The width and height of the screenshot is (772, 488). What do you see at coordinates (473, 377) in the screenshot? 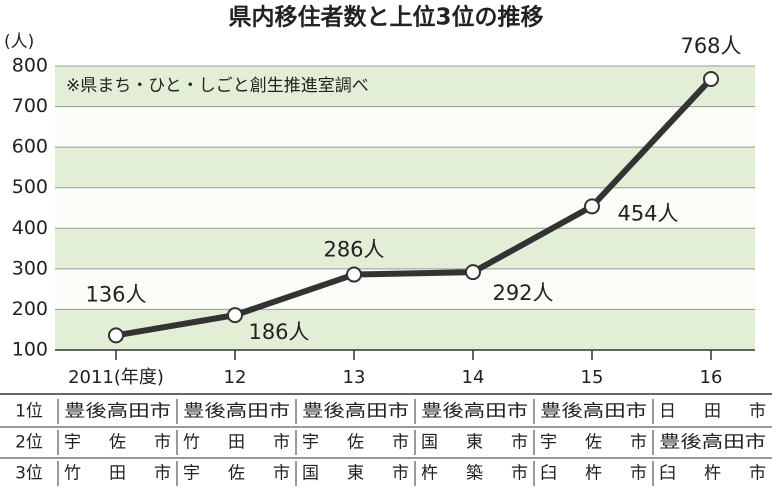
I see `x-tick-label: 14` at bounding box center [473, 377].